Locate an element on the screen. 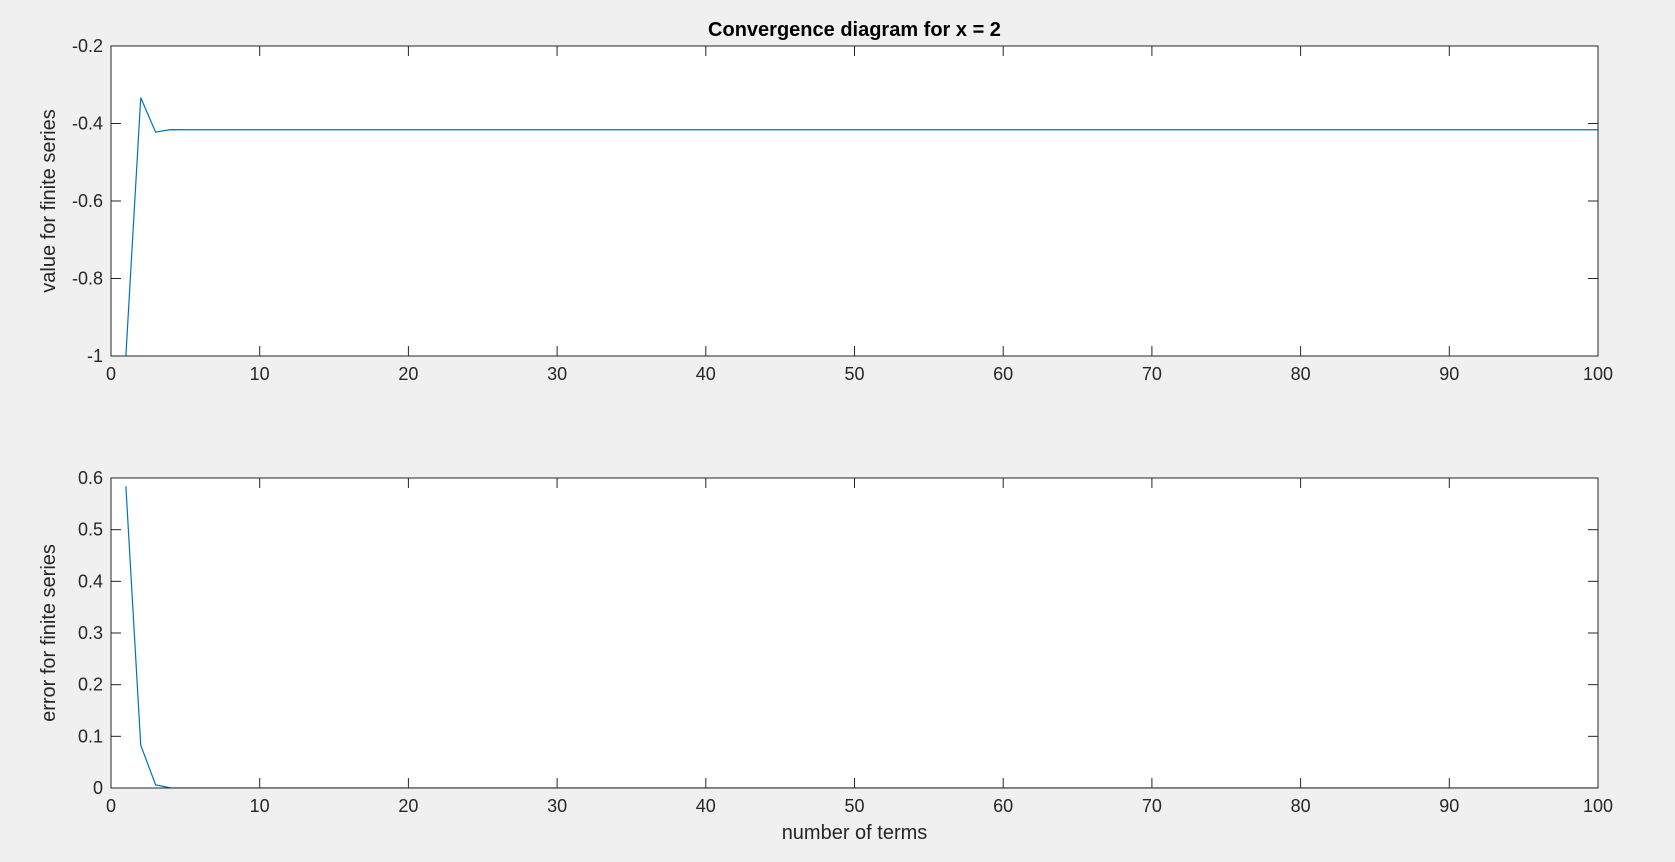 The image size is (1675, 862). y-tick-label: 0.5 is located at coordinates (90, 530).